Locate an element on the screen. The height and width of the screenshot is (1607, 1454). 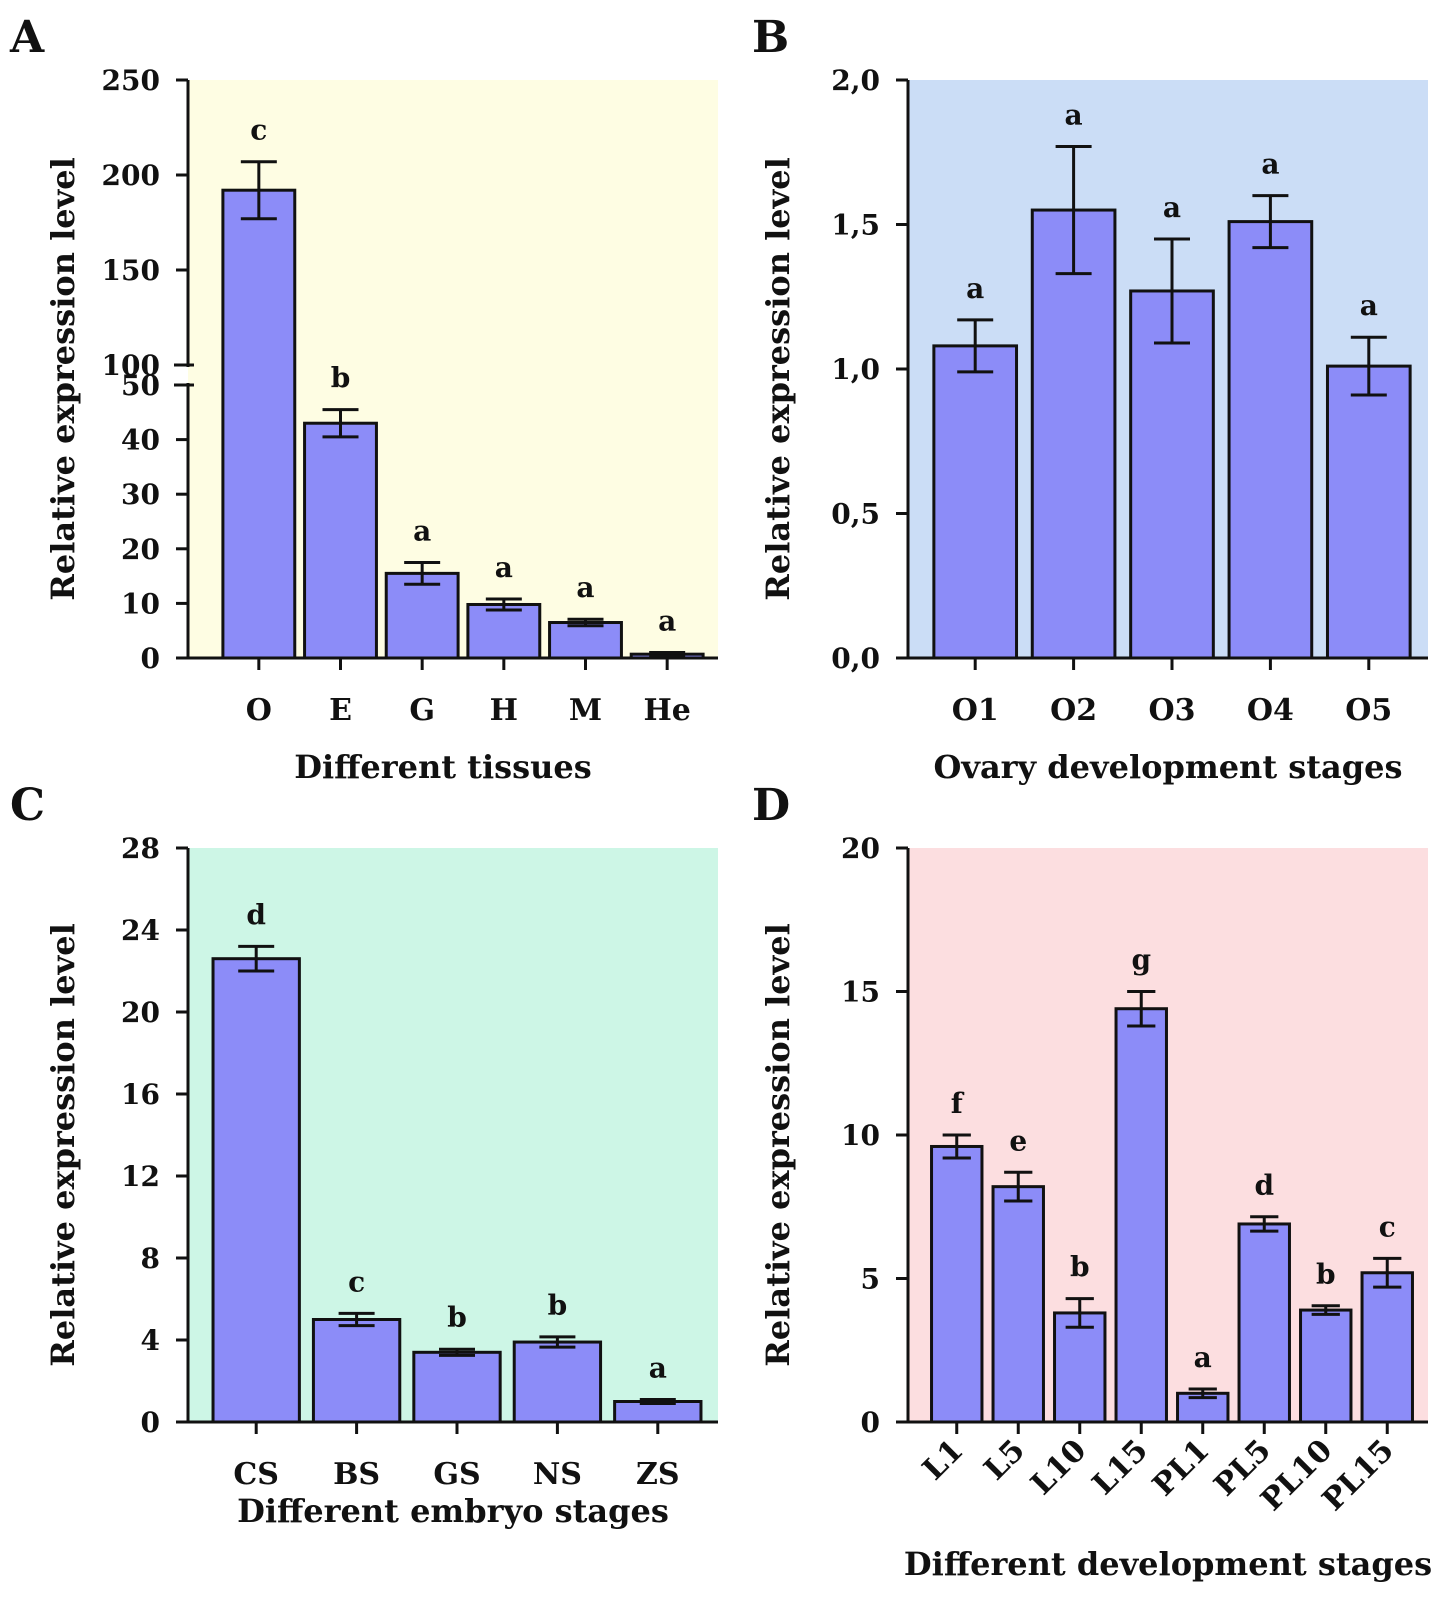
y-tick-label: 30 is located at coordinates (140, 494).